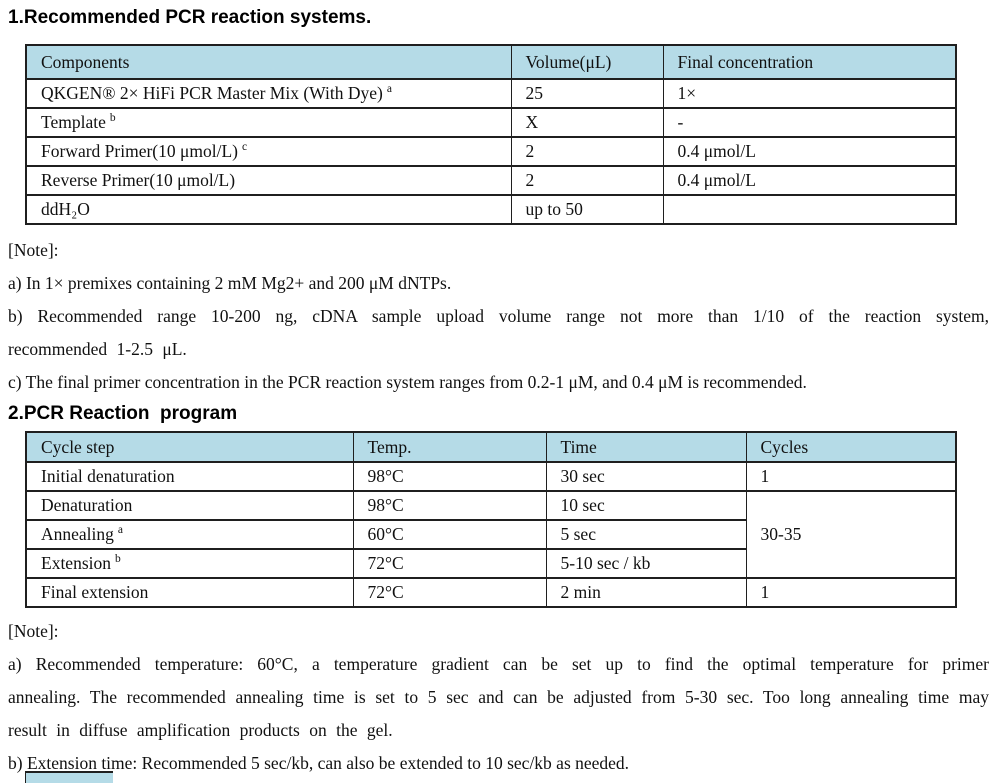 This screenshot has height=783, width=997. I want to click on cell-time: 5 sec, so click(646, 534).